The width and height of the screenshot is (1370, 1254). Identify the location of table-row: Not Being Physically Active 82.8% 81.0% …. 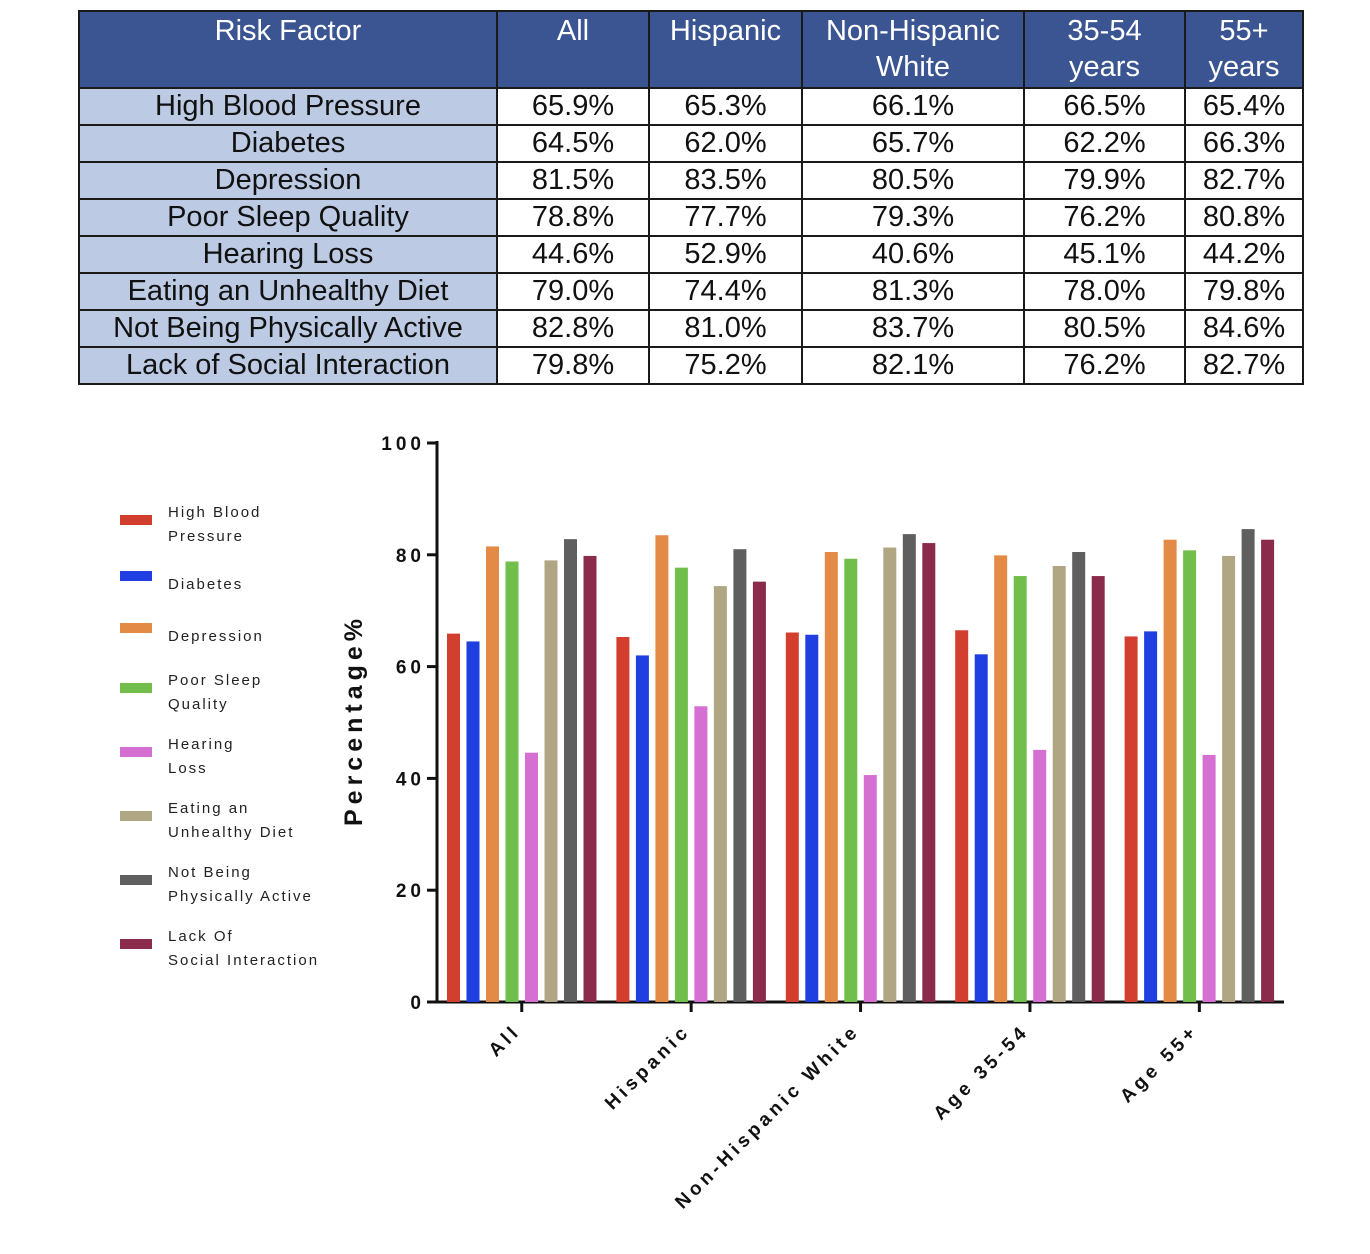
(691, 328).